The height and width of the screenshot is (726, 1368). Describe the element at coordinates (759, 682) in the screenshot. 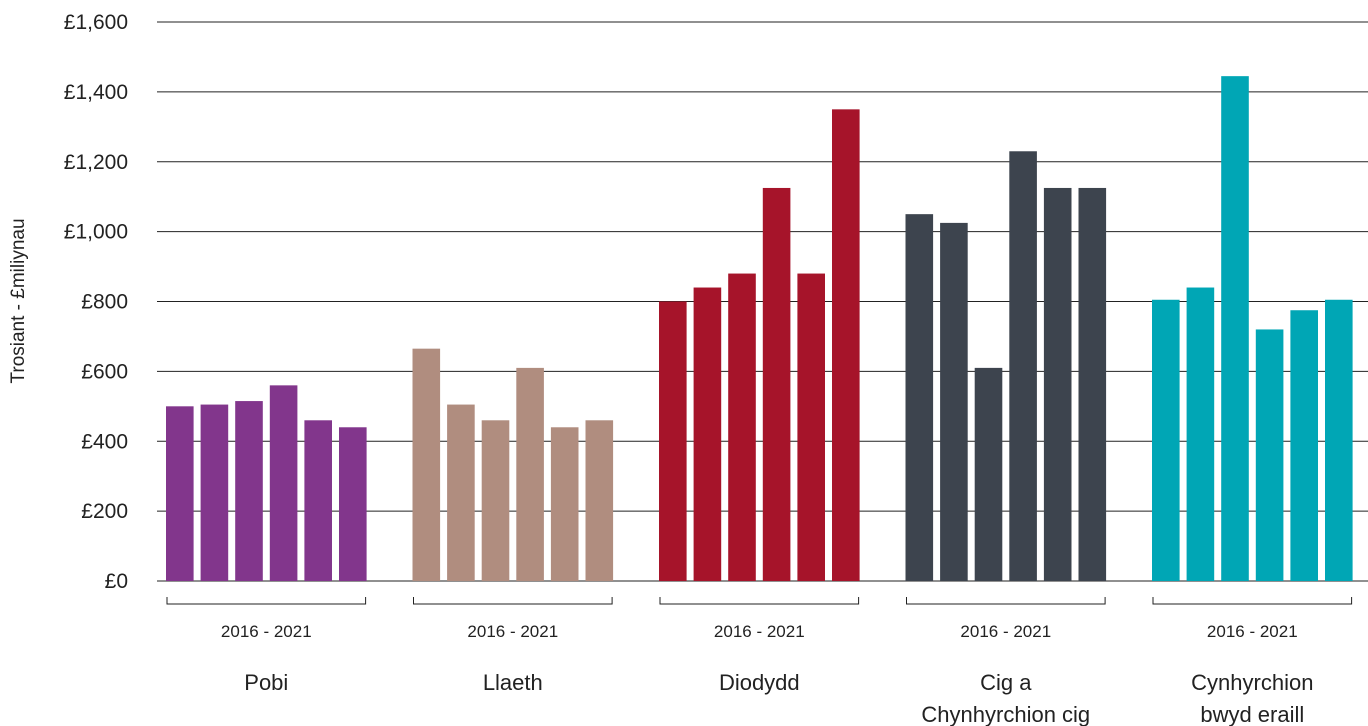

I see `category-label: Diodydd` at that location.